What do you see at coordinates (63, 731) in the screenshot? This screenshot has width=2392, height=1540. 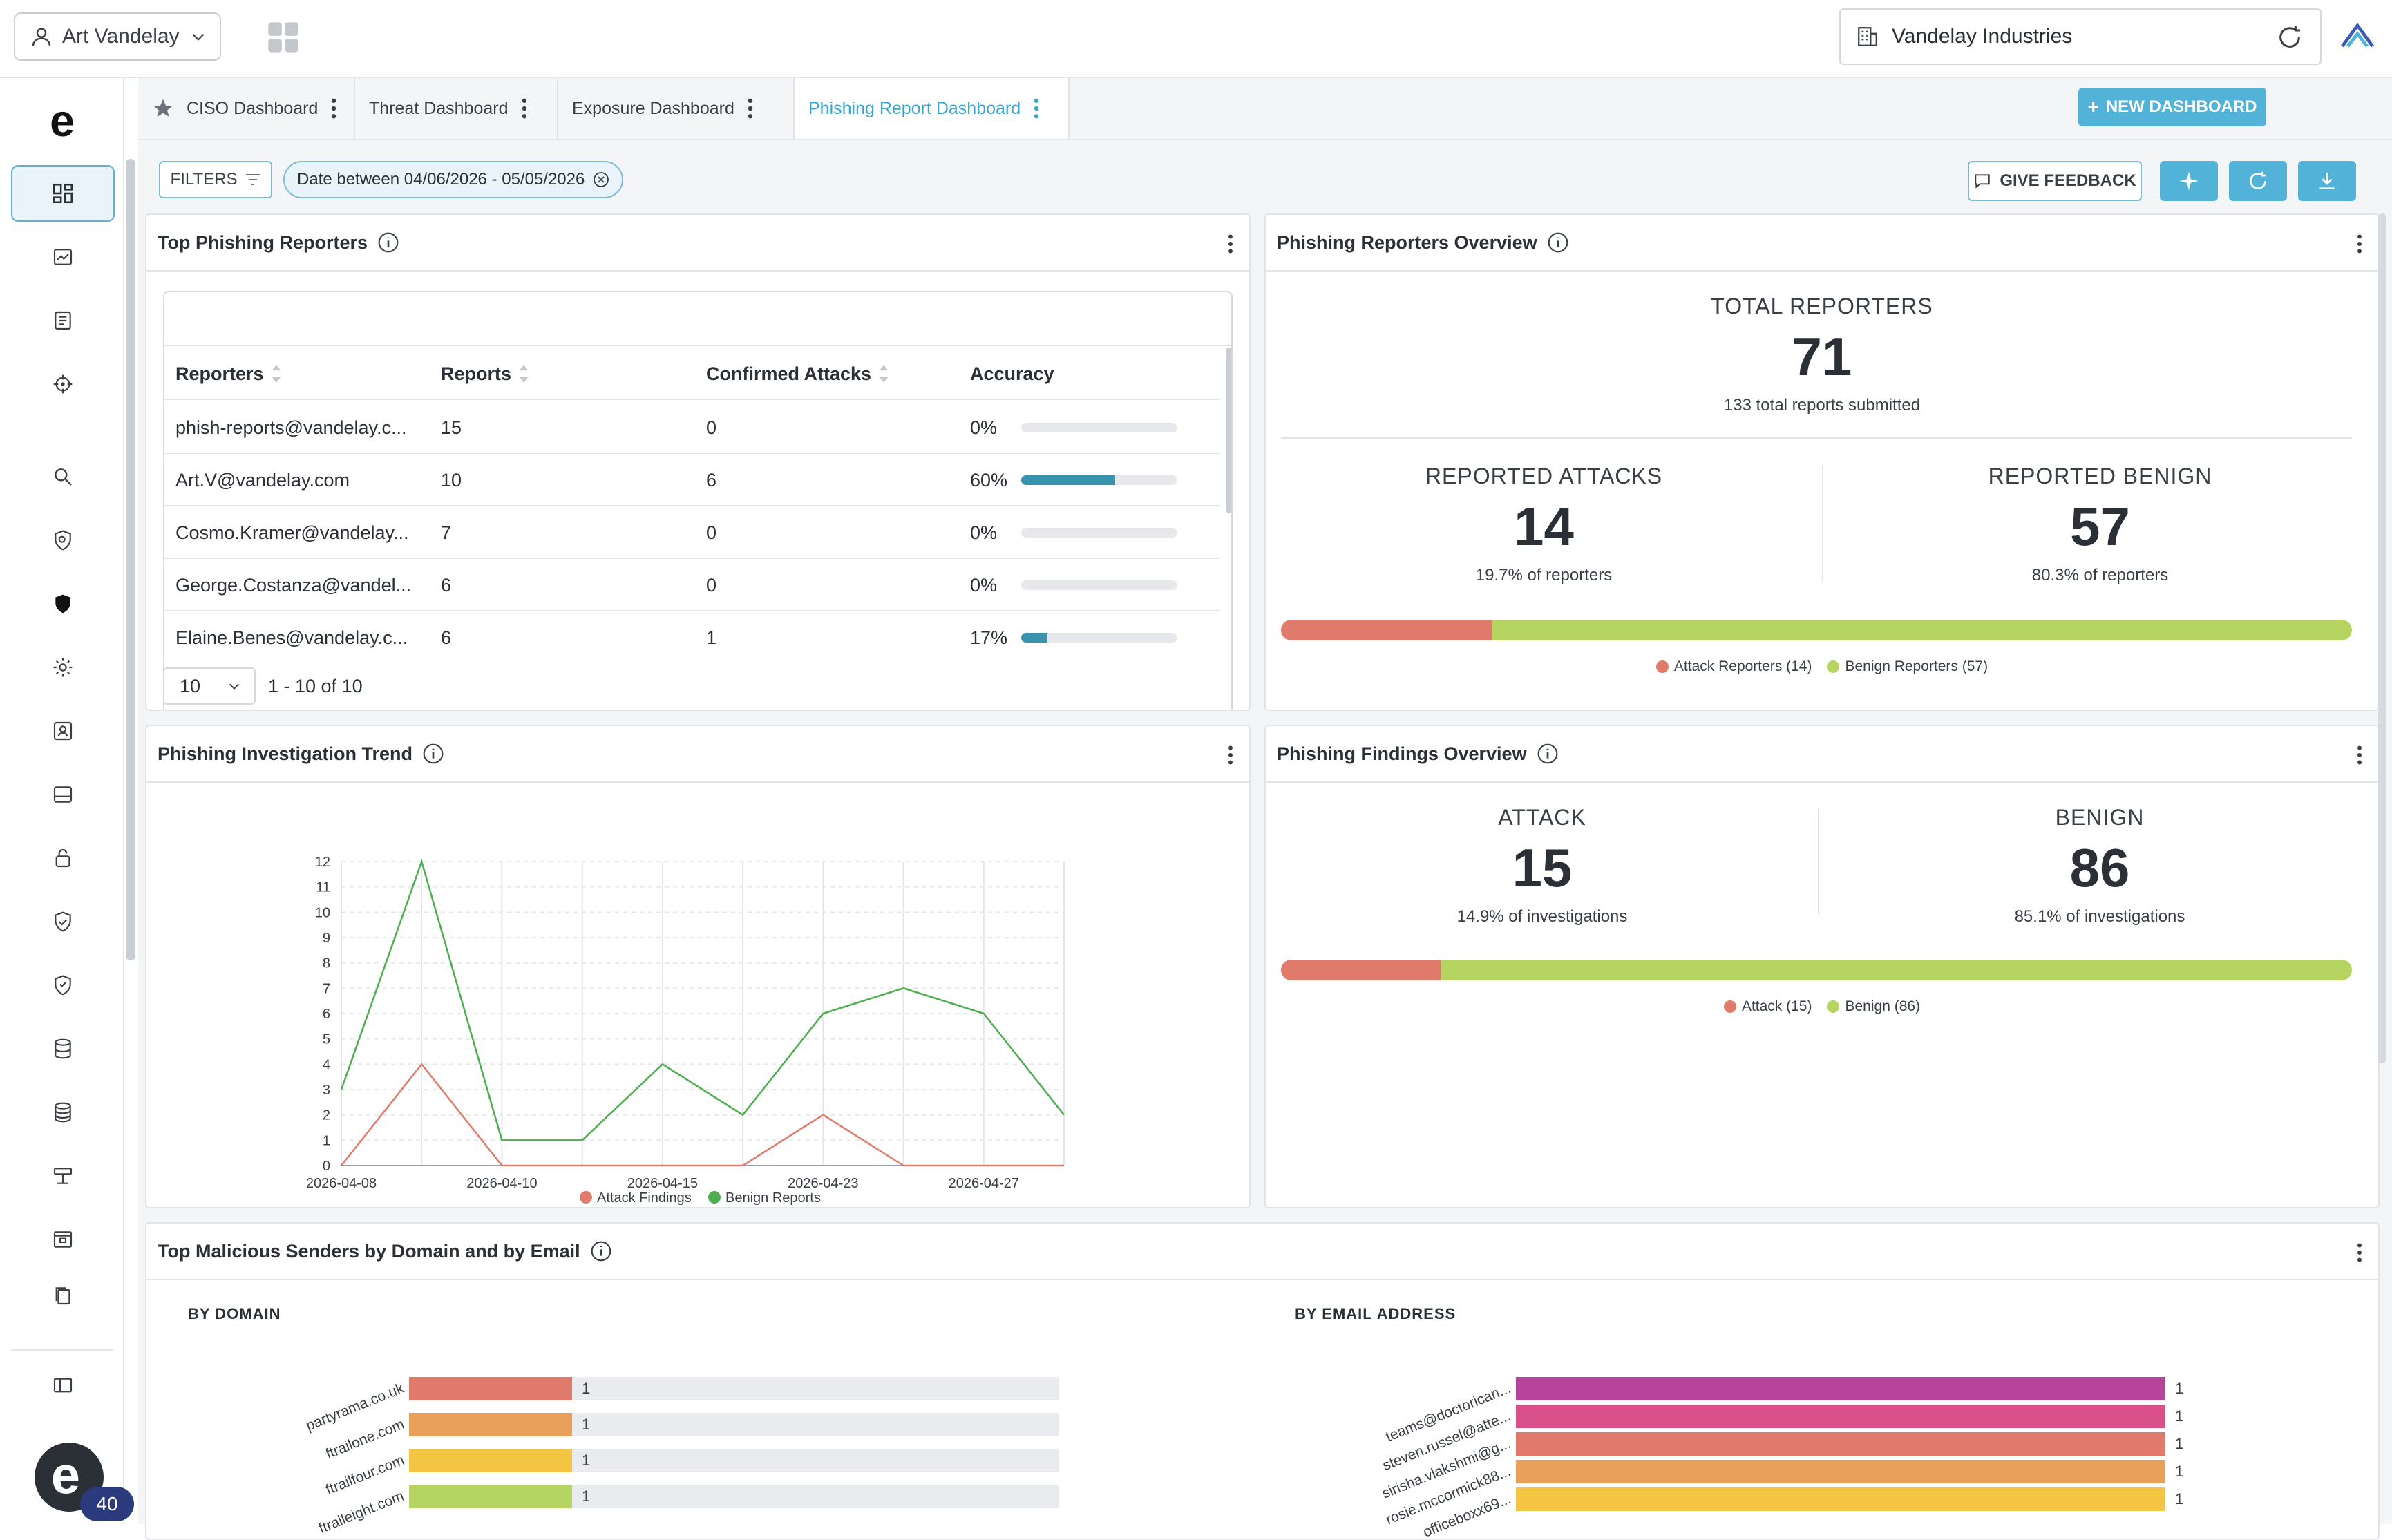 I see `sidebar-item-identities` at bounding box center [63, 731].